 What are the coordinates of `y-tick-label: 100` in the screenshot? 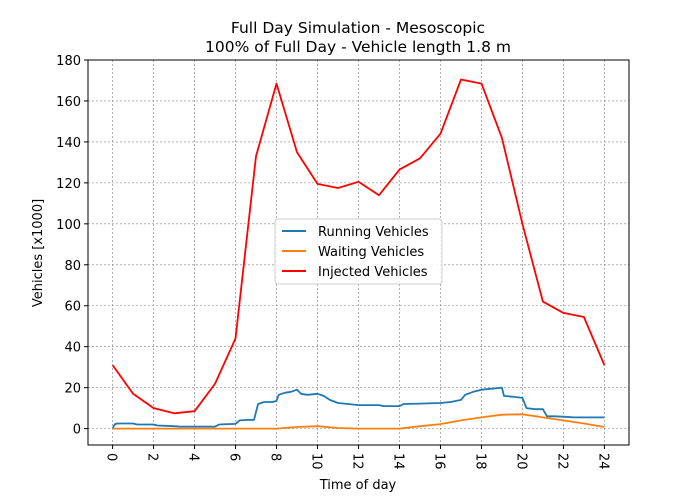 It's located at (68, 225).